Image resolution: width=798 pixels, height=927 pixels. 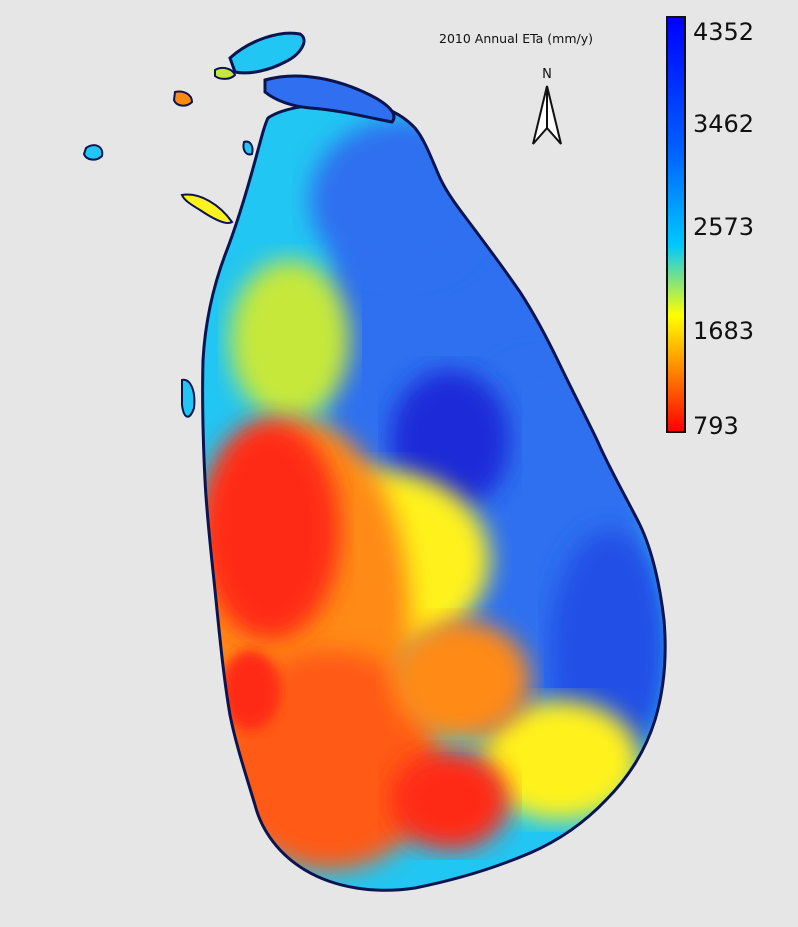 What do you see at coordinates (516, 38) in the screenshot?
I see `map-title: 2010 Annual ETa (mm/y)` at bounding box center [516, 38].